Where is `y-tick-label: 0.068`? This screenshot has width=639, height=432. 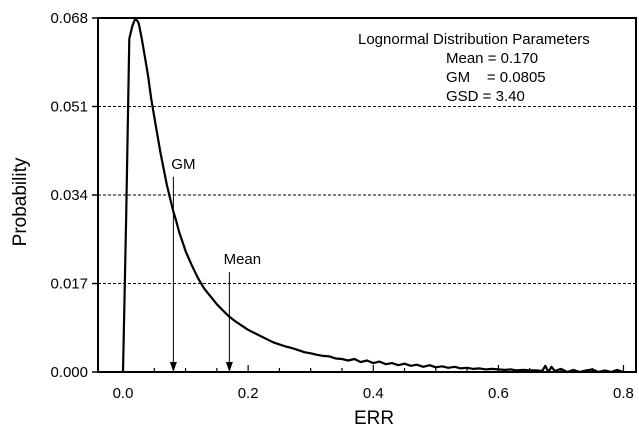
y-tick-label: 0.068 is located at coordinates (69, 18).